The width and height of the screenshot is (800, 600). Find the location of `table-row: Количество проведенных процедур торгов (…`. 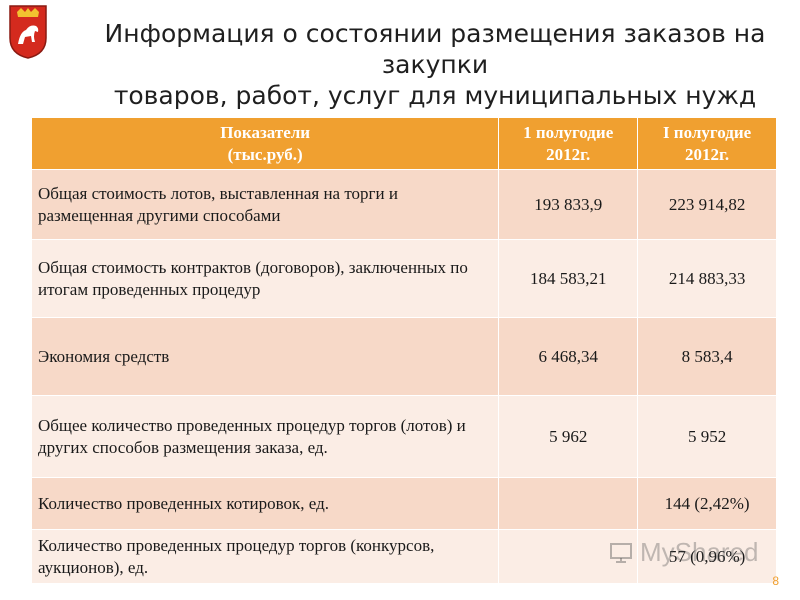

table-row: Количество проведенных процедур торгов (… is located at coordinates (403, 556).